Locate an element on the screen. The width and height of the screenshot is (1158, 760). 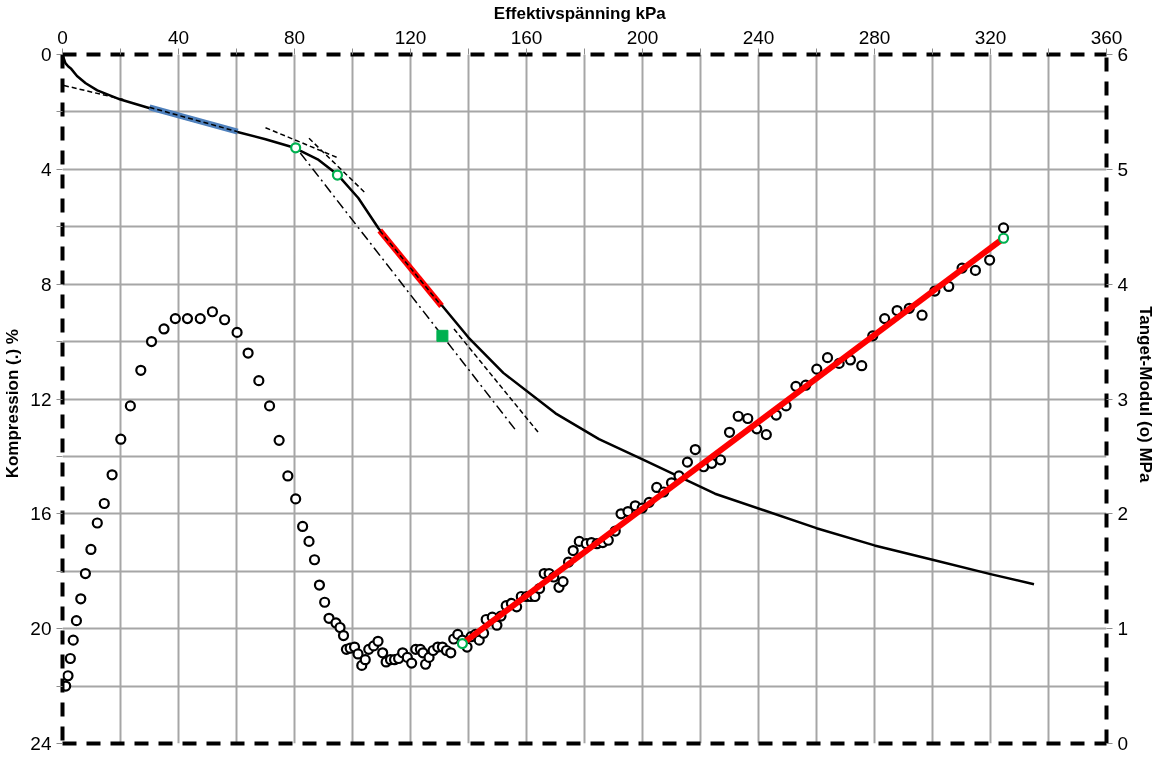
y2-tick-label: 5 is located at coordinates (1123, 169).